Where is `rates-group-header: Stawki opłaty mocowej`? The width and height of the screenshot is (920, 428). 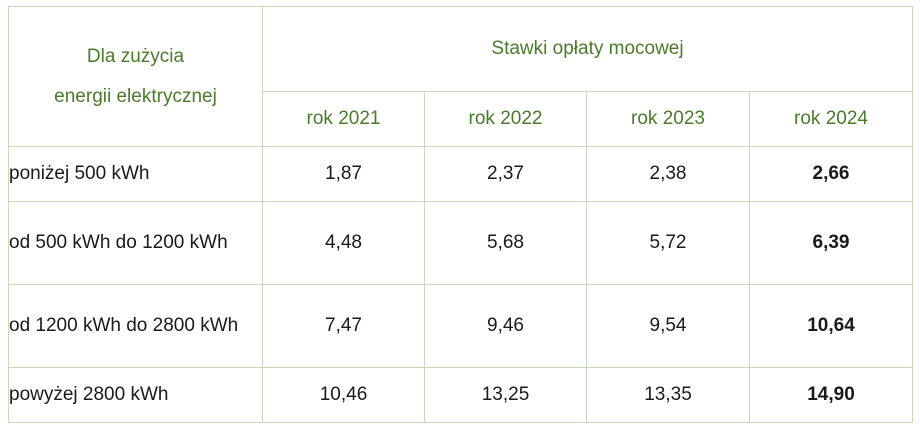
rates-group-header: Stawki opłaty mocowej is located at coordinates (587, 49).